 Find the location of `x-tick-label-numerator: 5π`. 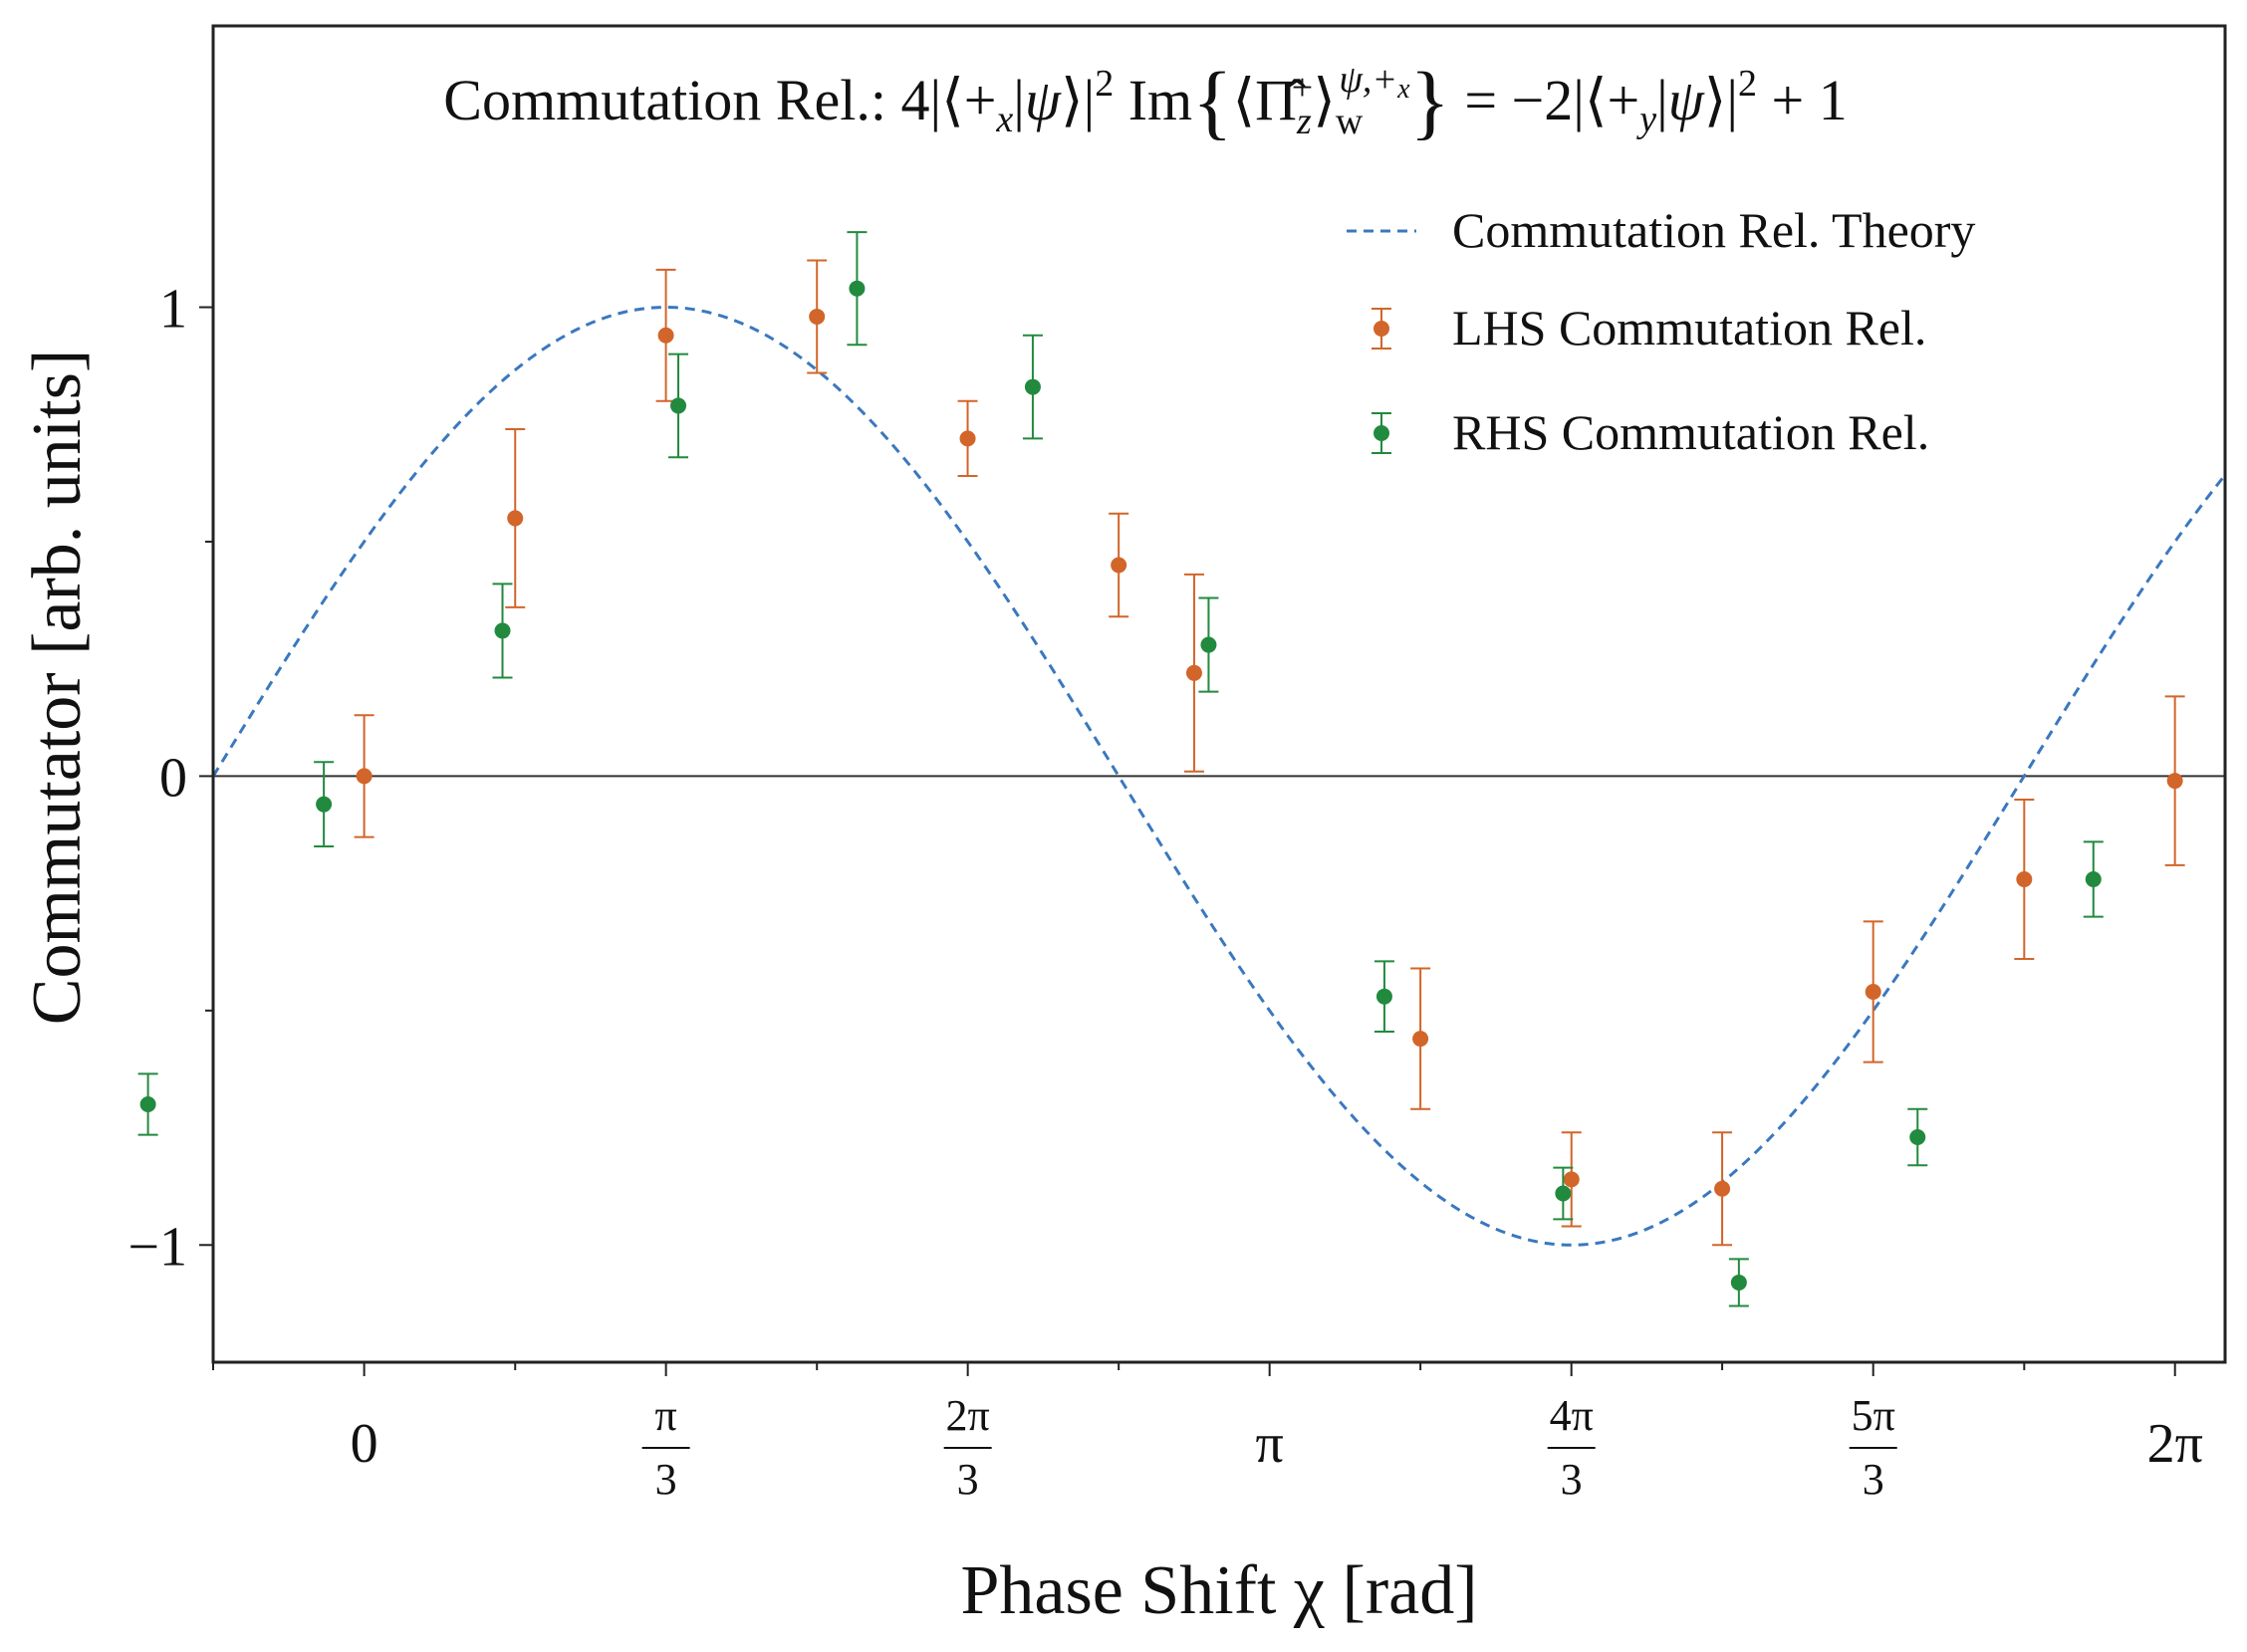

x-tick-label-numerator: 5π is located at coordinates (1873, 1415).